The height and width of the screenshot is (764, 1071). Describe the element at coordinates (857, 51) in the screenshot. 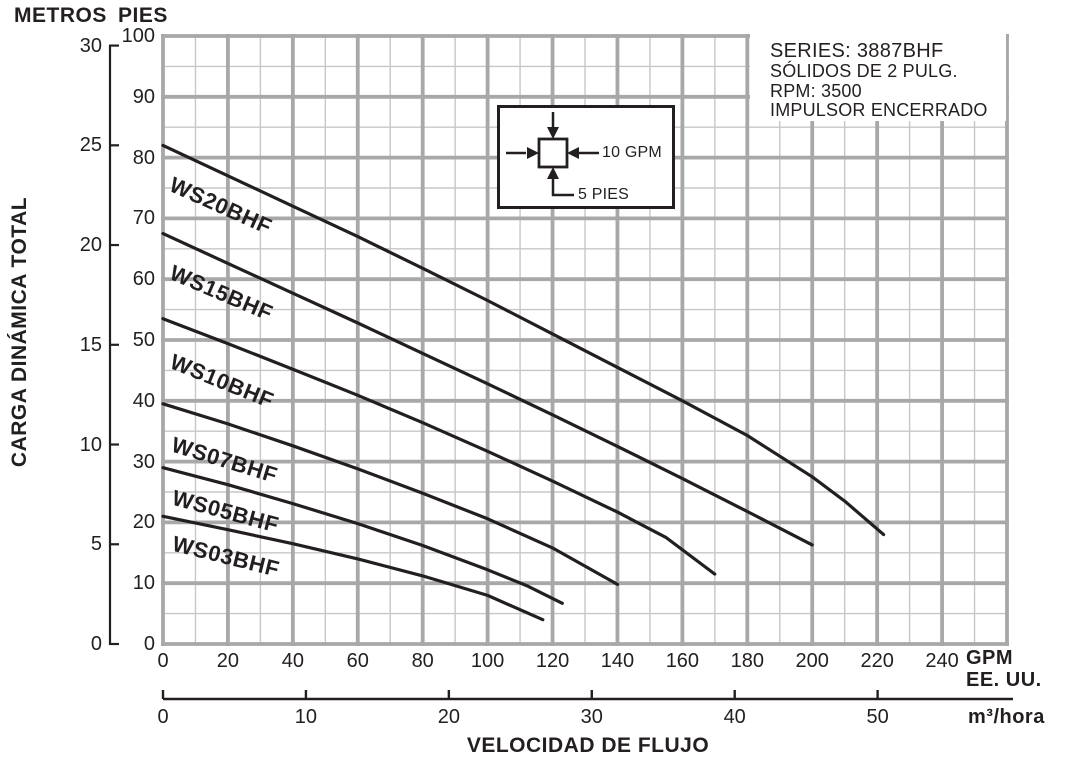

I see `series-title: SERIES: 3887BHF` at that location.